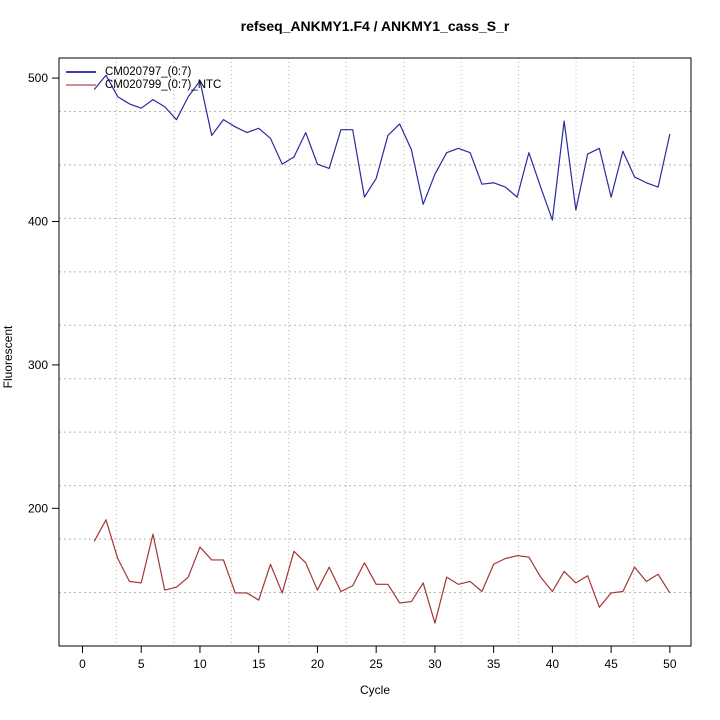  What do you see at coordinates (81, 84) in the screenshot?
I see `ntc-line-swatch` at bounding box center [81, 84].